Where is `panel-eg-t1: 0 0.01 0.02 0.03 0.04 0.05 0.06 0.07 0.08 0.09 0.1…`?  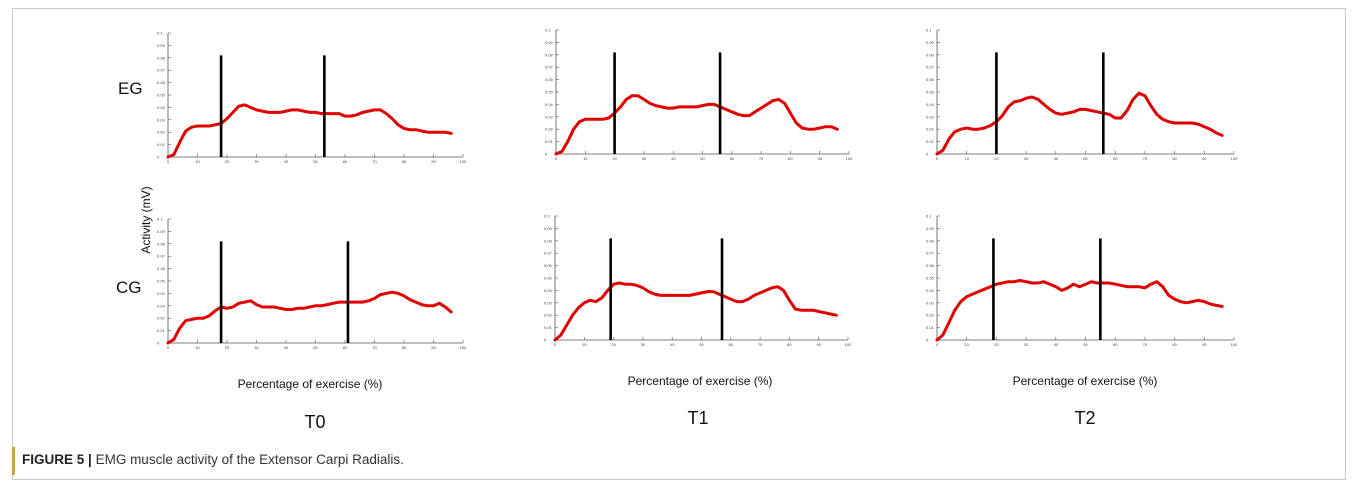 panel-eg-t1: 0 0.01 0.02 0.03 0.04 0.05 0.06 0.07 0.08 0.09 0.1… is located at coordinates (699, 95).